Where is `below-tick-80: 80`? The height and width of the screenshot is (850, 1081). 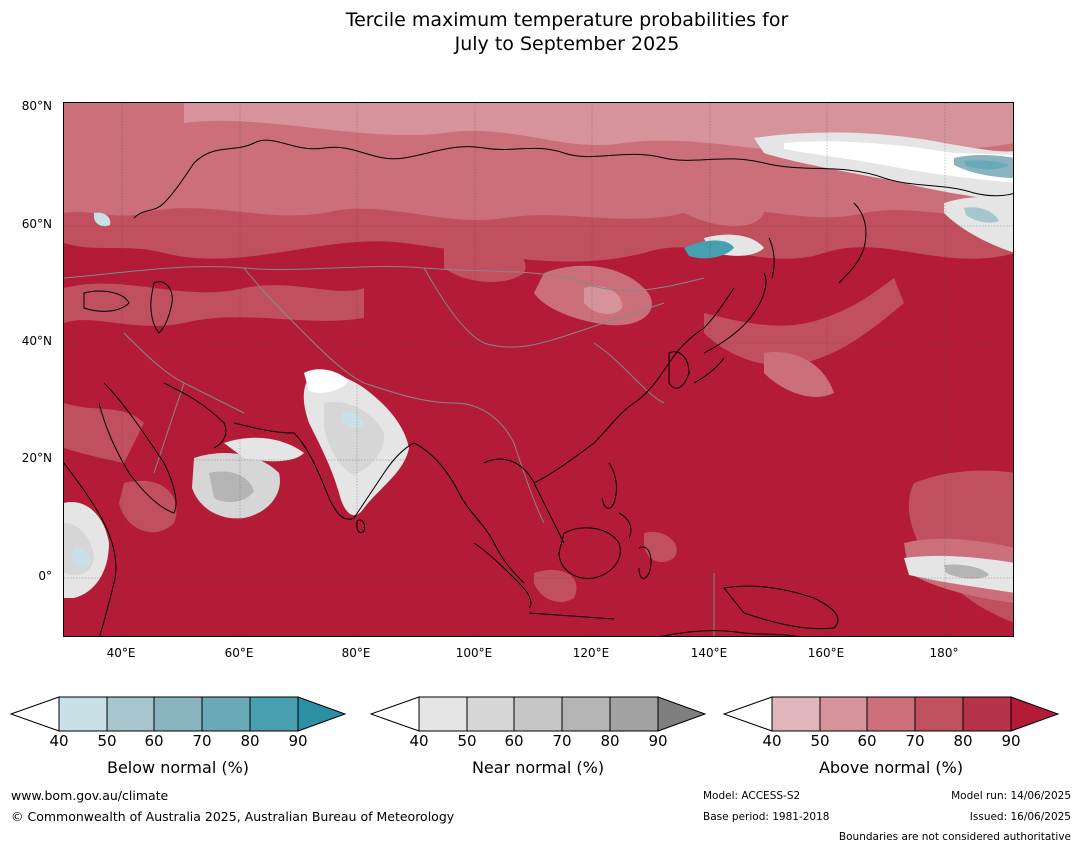
below-tick-80: 80 is located at coordinates (250, 741).